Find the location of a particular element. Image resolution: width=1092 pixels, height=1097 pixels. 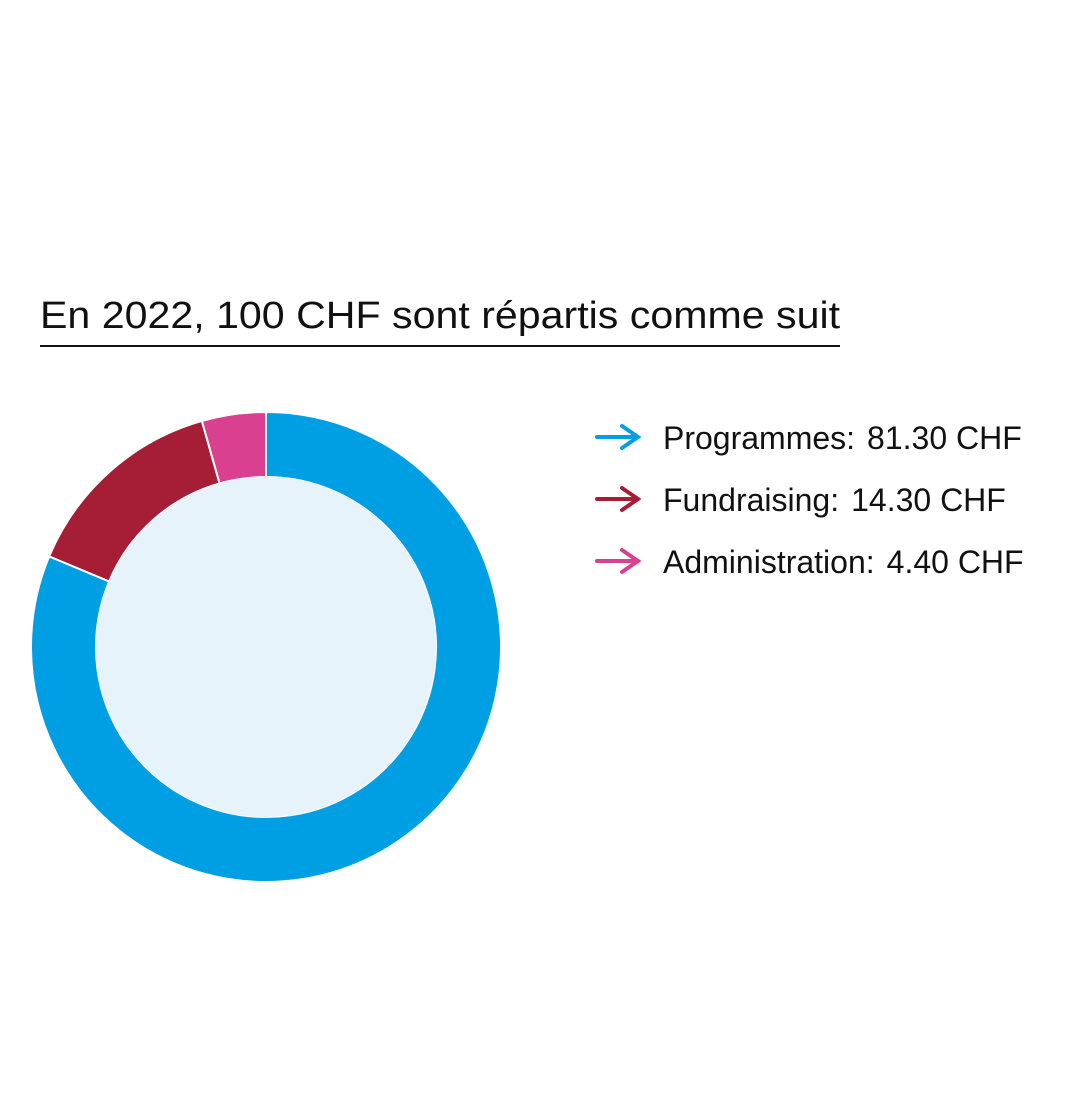

legend-label: Administration: 4.40 CHF is located at coordinates (843, 562).